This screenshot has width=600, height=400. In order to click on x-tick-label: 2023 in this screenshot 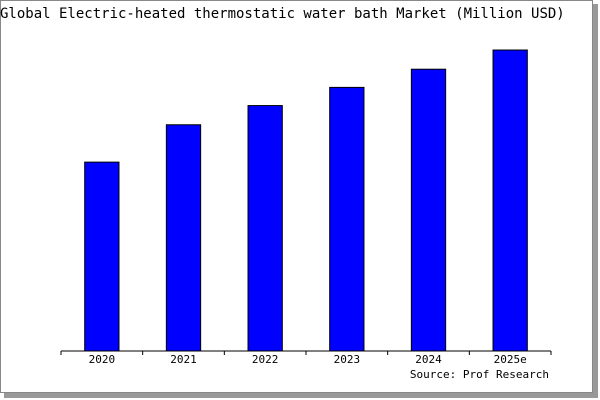, I will do `click(347, 359)`.